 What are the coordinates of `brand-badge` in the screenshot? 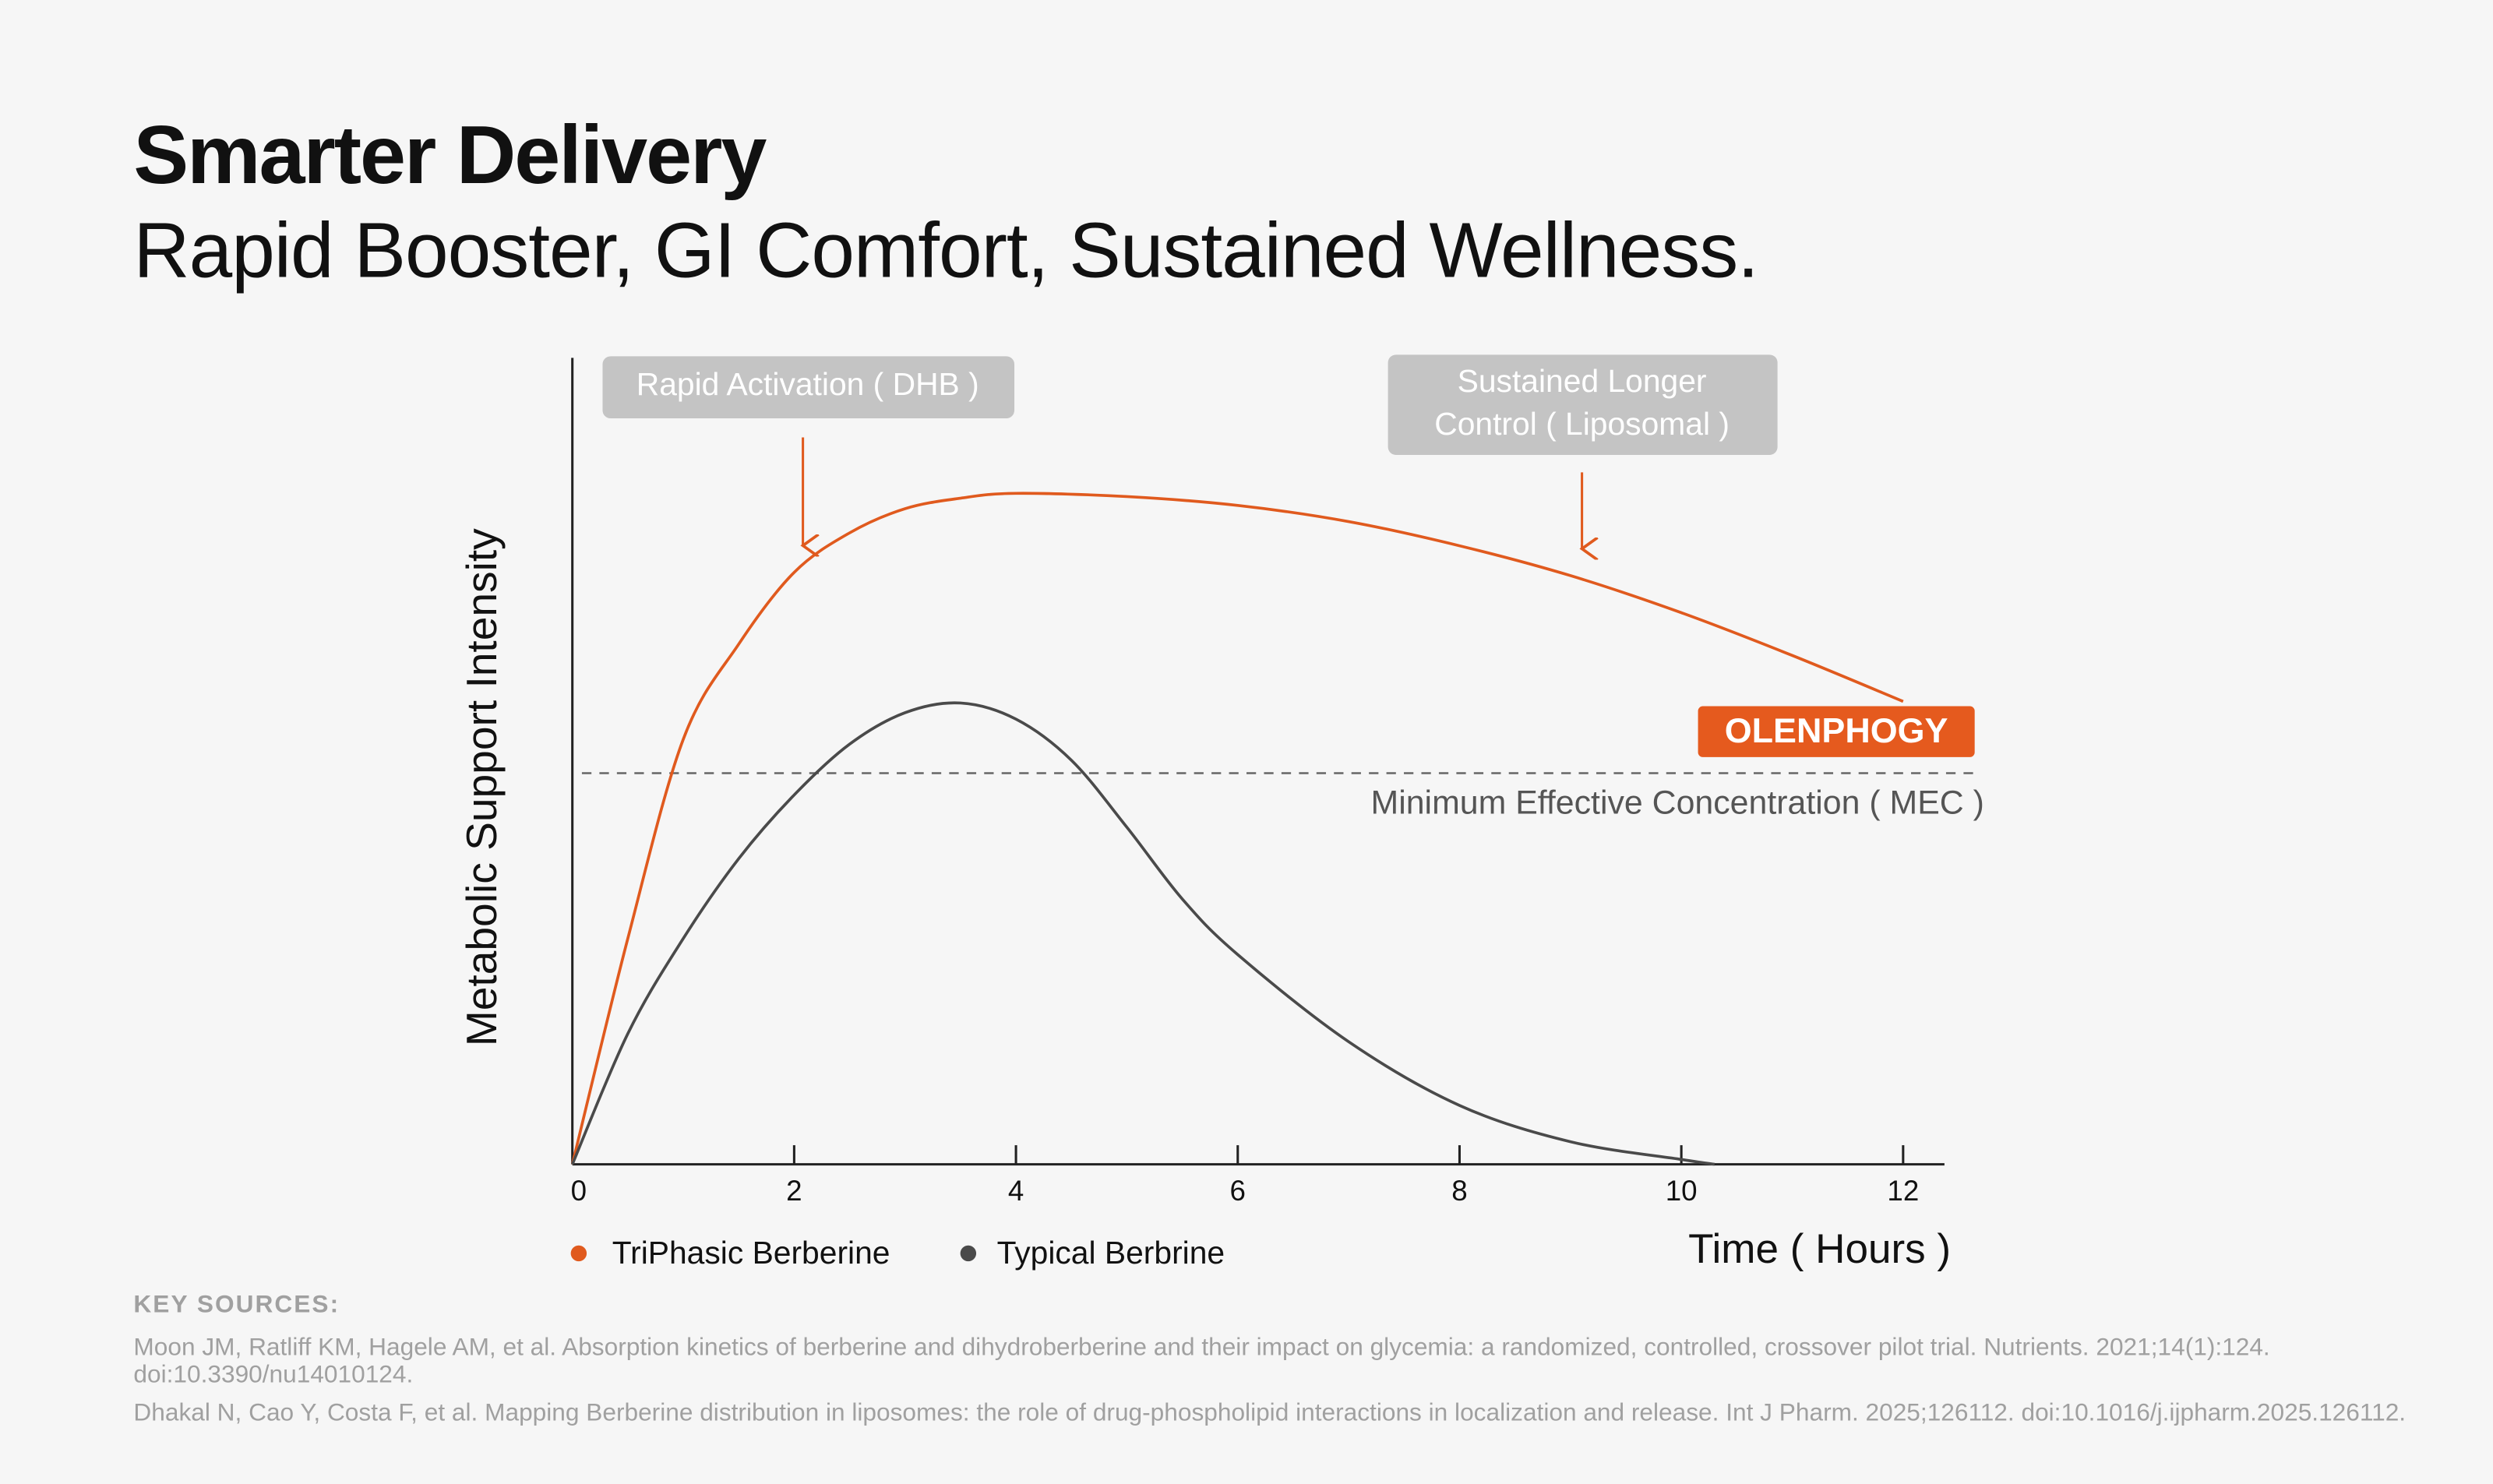 It's located at (1836, 732).